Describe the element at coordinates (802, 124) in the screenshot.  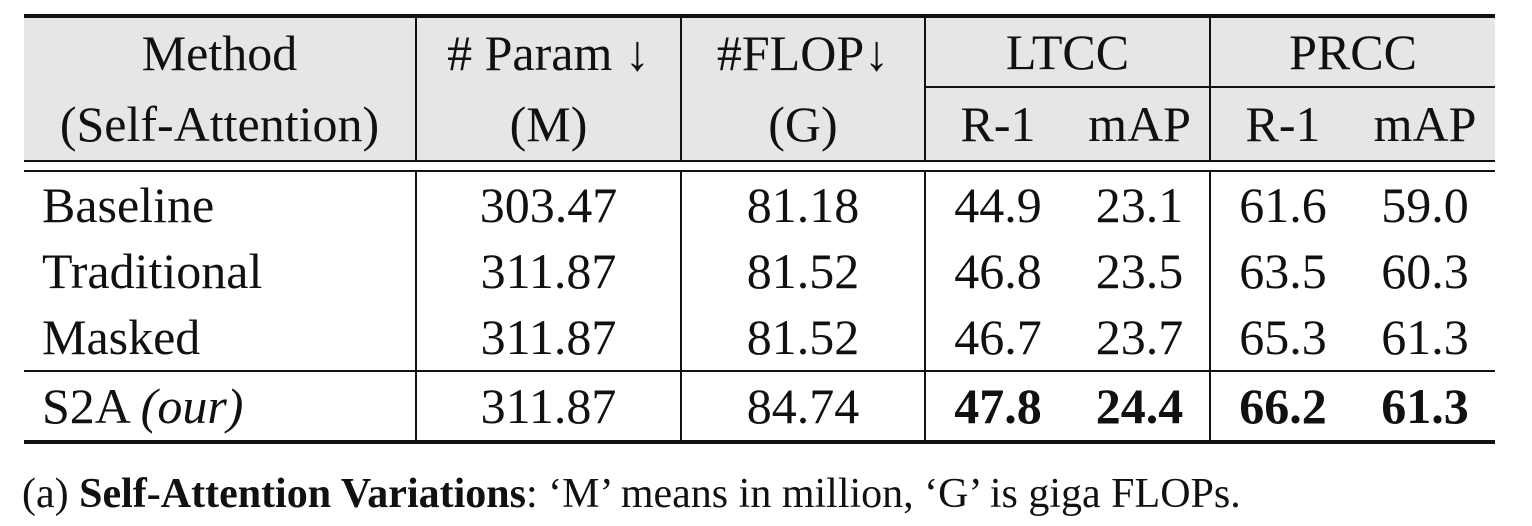
I see `header-flop-unit: (G)` at that location.